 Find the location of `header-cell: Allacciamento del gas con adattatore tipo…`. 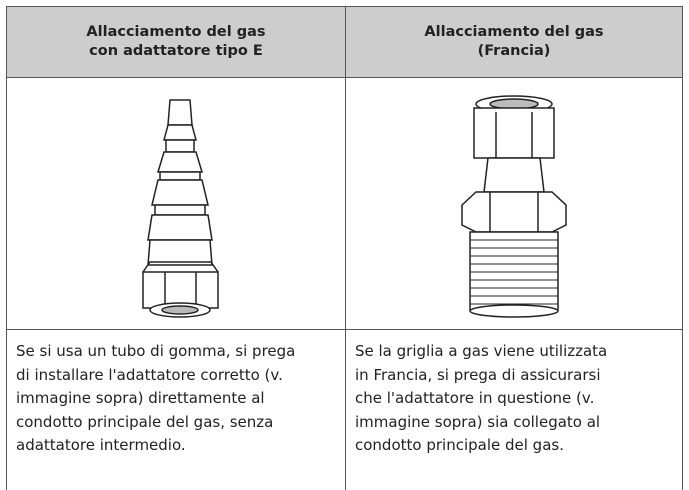

header-cell: Allacciamento del gas con adattatore tipo… is located at coordinates (176, 42).